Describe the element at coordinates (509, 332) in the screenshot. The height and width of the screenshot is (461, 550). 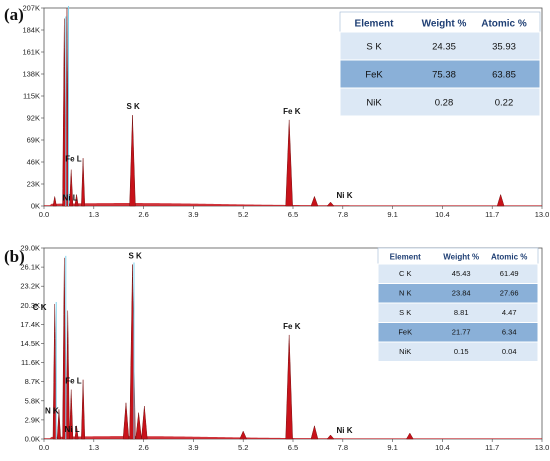
I see `table-cell: 6.34` at that location.